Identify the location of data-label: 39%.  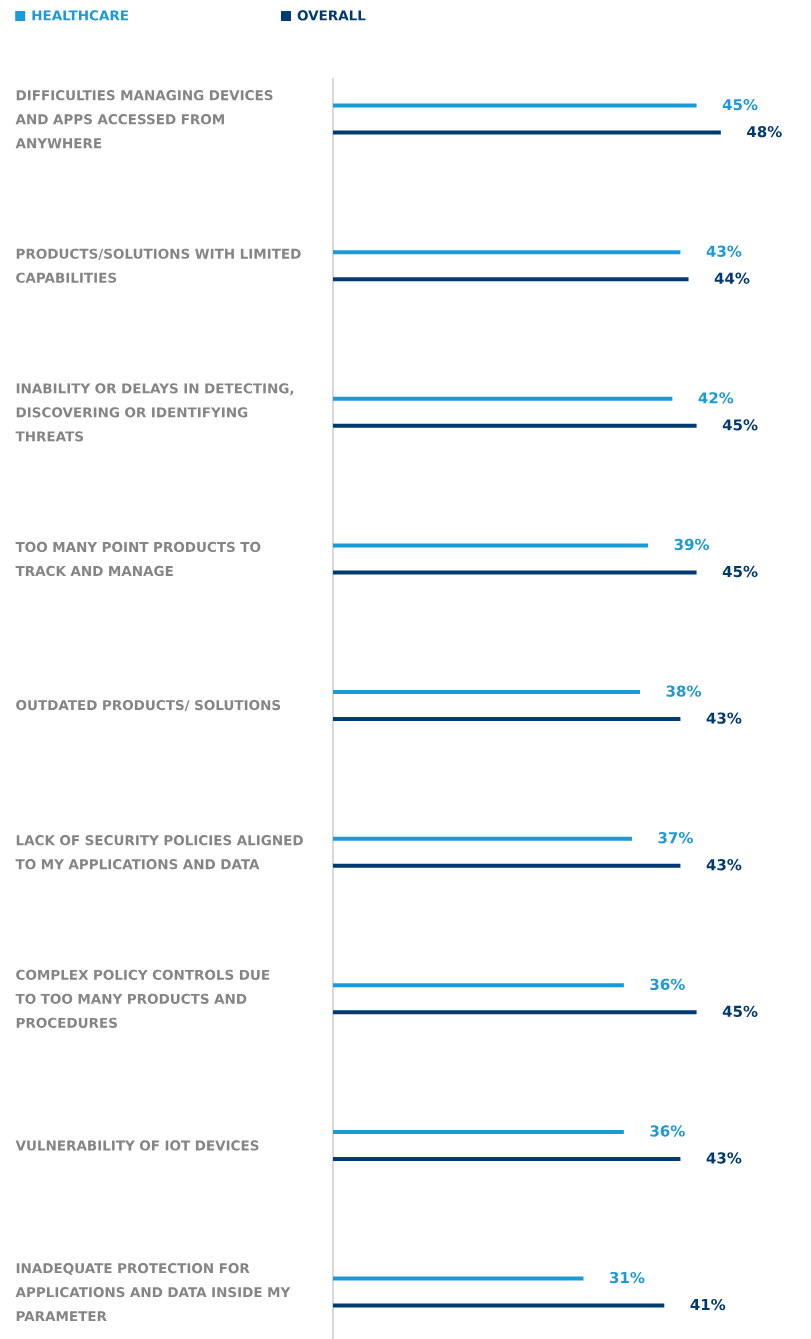
(692, 544).